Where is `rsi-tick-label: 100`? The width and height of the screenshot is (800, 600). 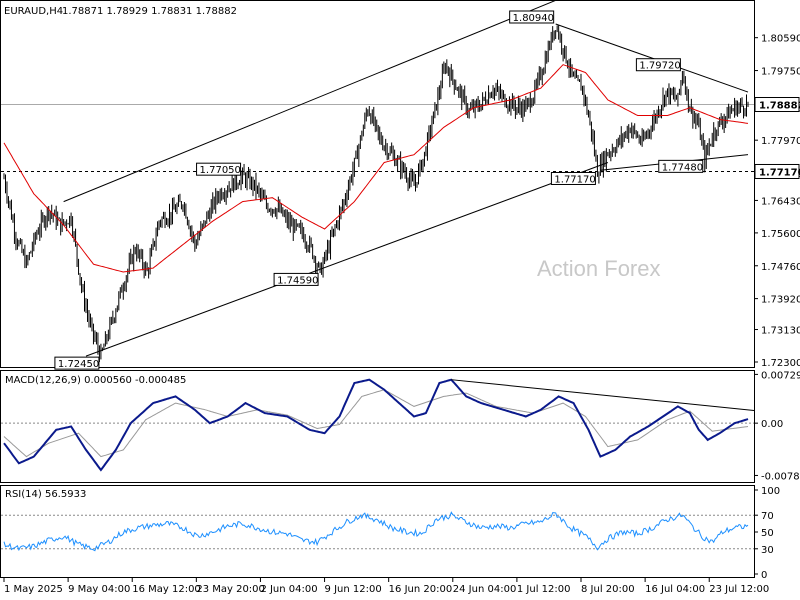 rsi-tick-label: 100 is located at coordinates (770, 491).